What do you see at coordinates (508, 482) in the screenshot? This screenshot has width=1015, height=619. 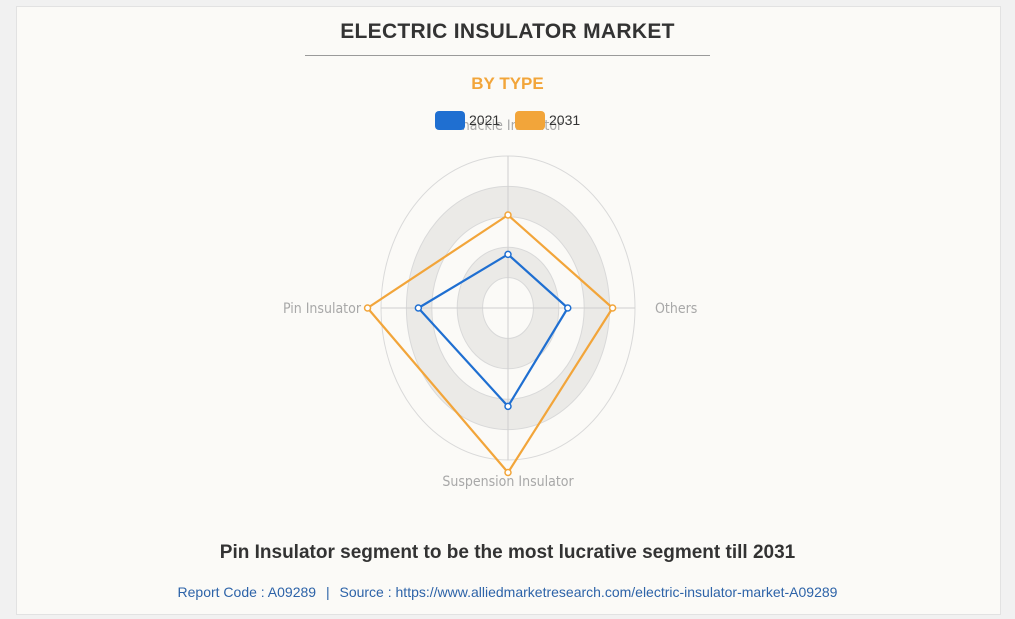 I see `axis-label: Suspension Insulator` at bounding box center [508, 482].